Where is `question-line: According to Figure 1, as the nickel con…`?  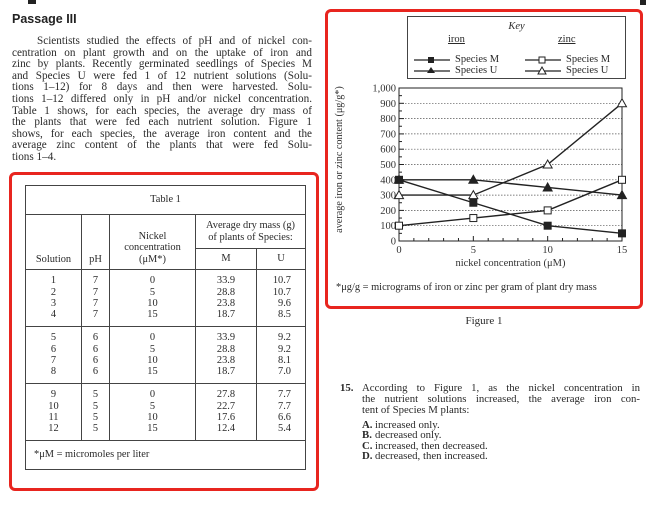 question-line: According to Figure 1, as the nickel con… is located at coordinates (501, 388).